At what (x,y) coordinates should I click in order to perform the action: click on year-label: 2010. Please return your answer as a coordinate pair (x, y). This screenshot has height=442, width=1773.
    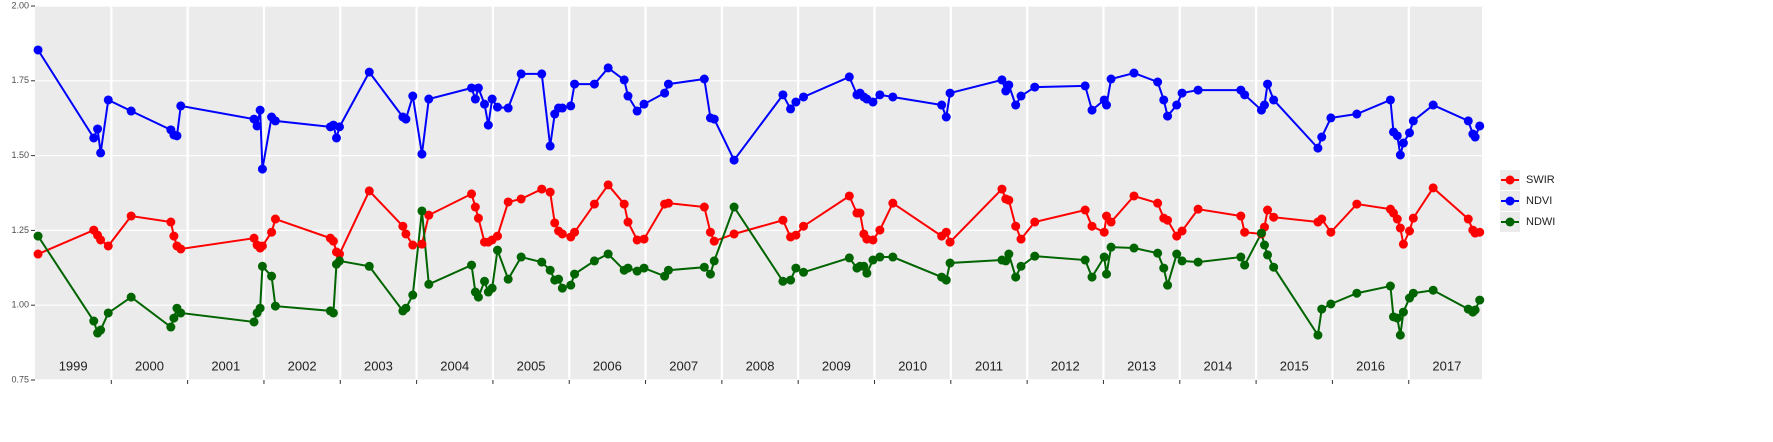
    Looking at the image, I should click on (912, 365).